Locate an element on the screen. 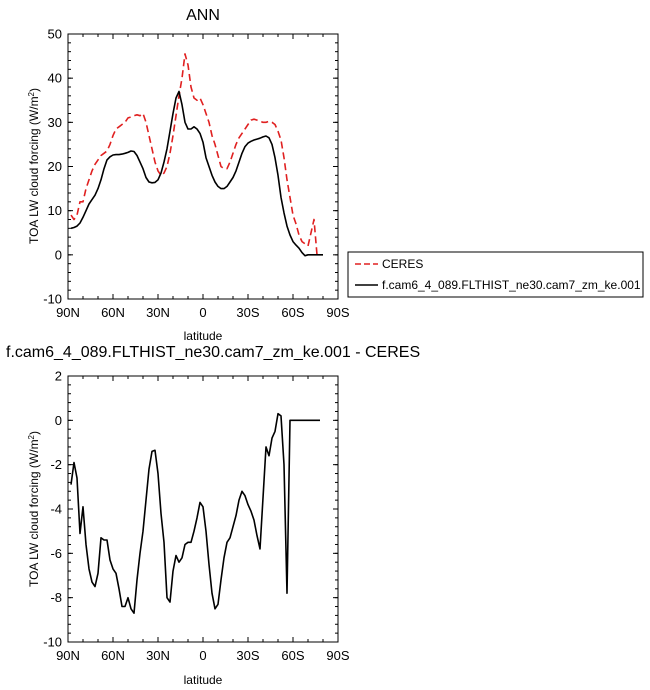  top-x-axis-label: latitude is located at coordinates (203, 336).